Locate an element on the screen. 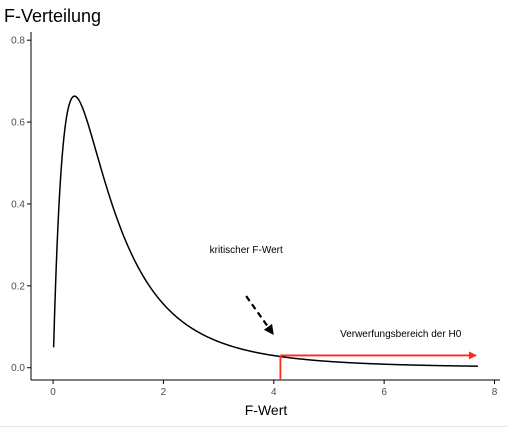 The width and height of the screenshot is (507, 428). y-tick-label: 0.4 is located at coordinates (18, 204).